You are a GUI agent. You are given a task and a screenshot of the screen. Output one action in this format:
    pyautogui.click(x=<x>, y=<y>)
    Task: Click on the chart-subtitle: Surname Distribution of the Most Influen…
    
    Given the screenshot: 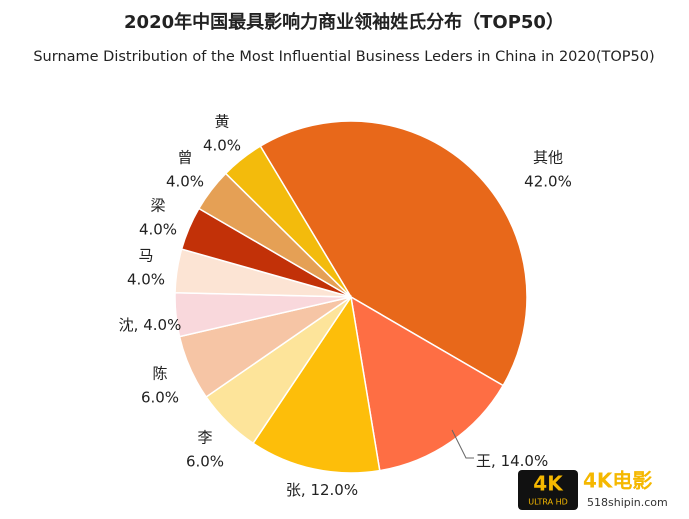 What is the action you would take?
    pyautogui.click(x=343, y=57)
    